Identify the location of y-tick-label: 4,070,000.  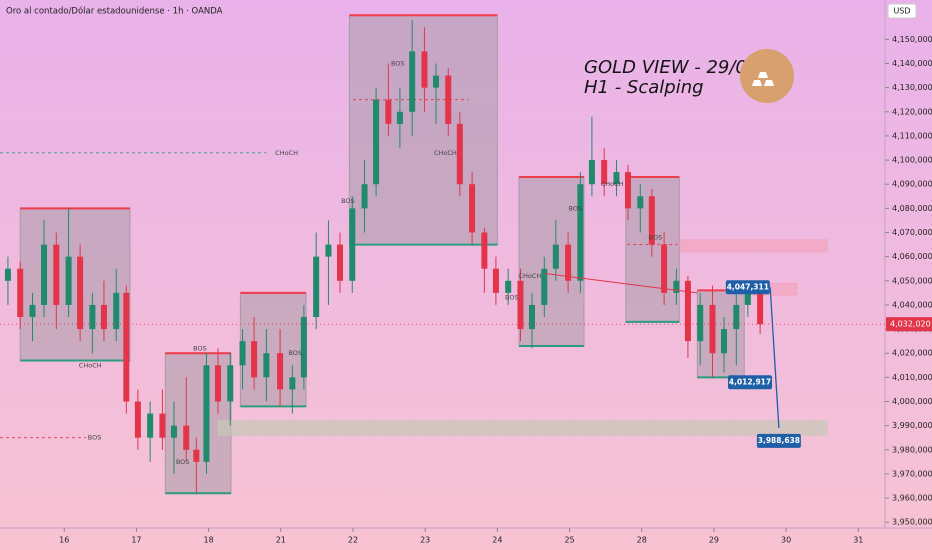
(912, 232).